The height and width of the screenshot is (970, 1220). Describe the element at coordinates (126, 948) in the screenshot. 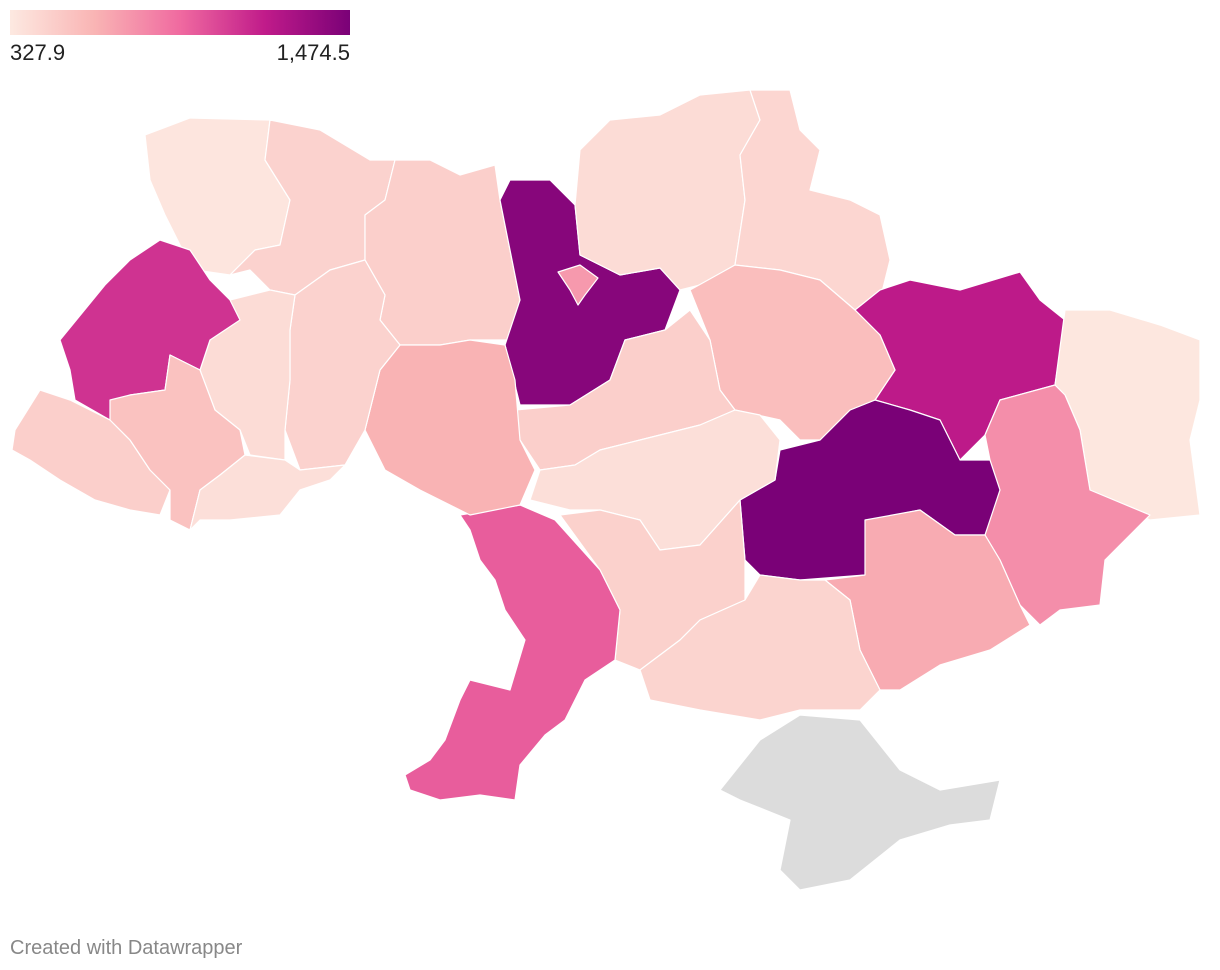

I see `footer: Created with Datawrapper` at that location.